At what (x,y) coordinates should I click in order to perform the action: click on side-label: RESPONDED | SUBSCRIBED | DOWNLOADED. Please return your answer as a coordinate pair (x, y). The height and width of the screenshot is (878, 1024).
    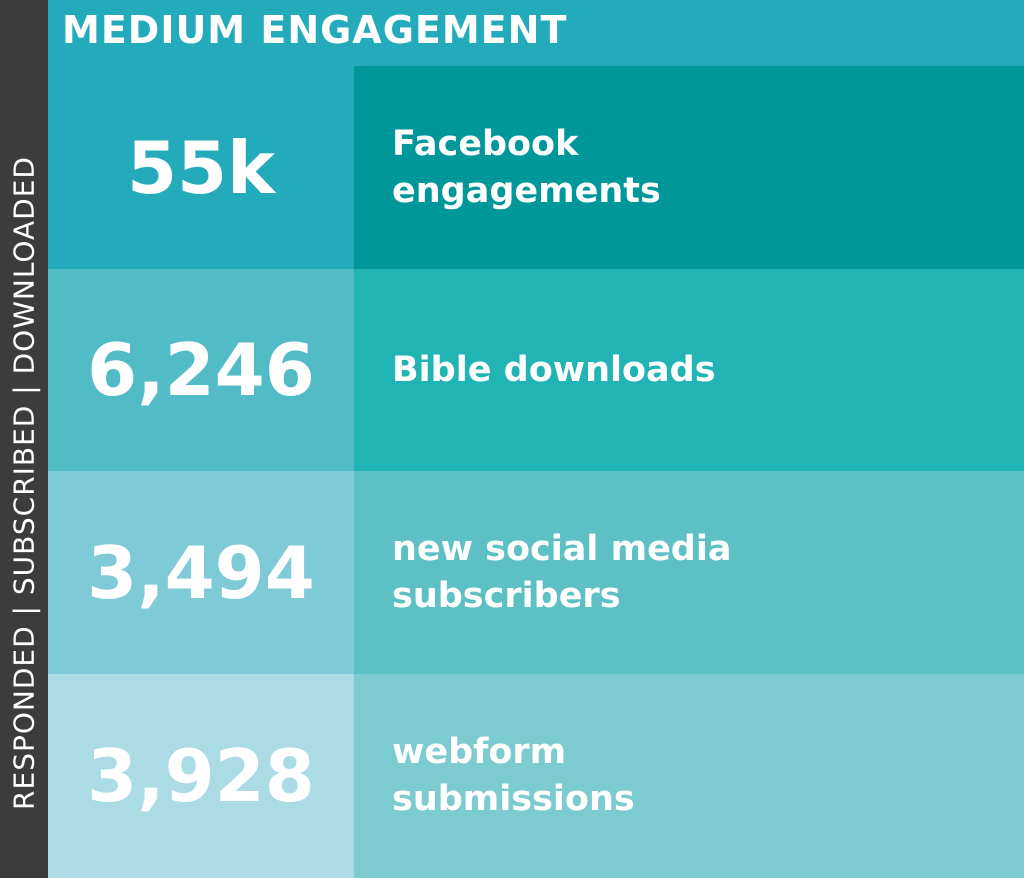
    Looking at the image, I should click on (24, 483).